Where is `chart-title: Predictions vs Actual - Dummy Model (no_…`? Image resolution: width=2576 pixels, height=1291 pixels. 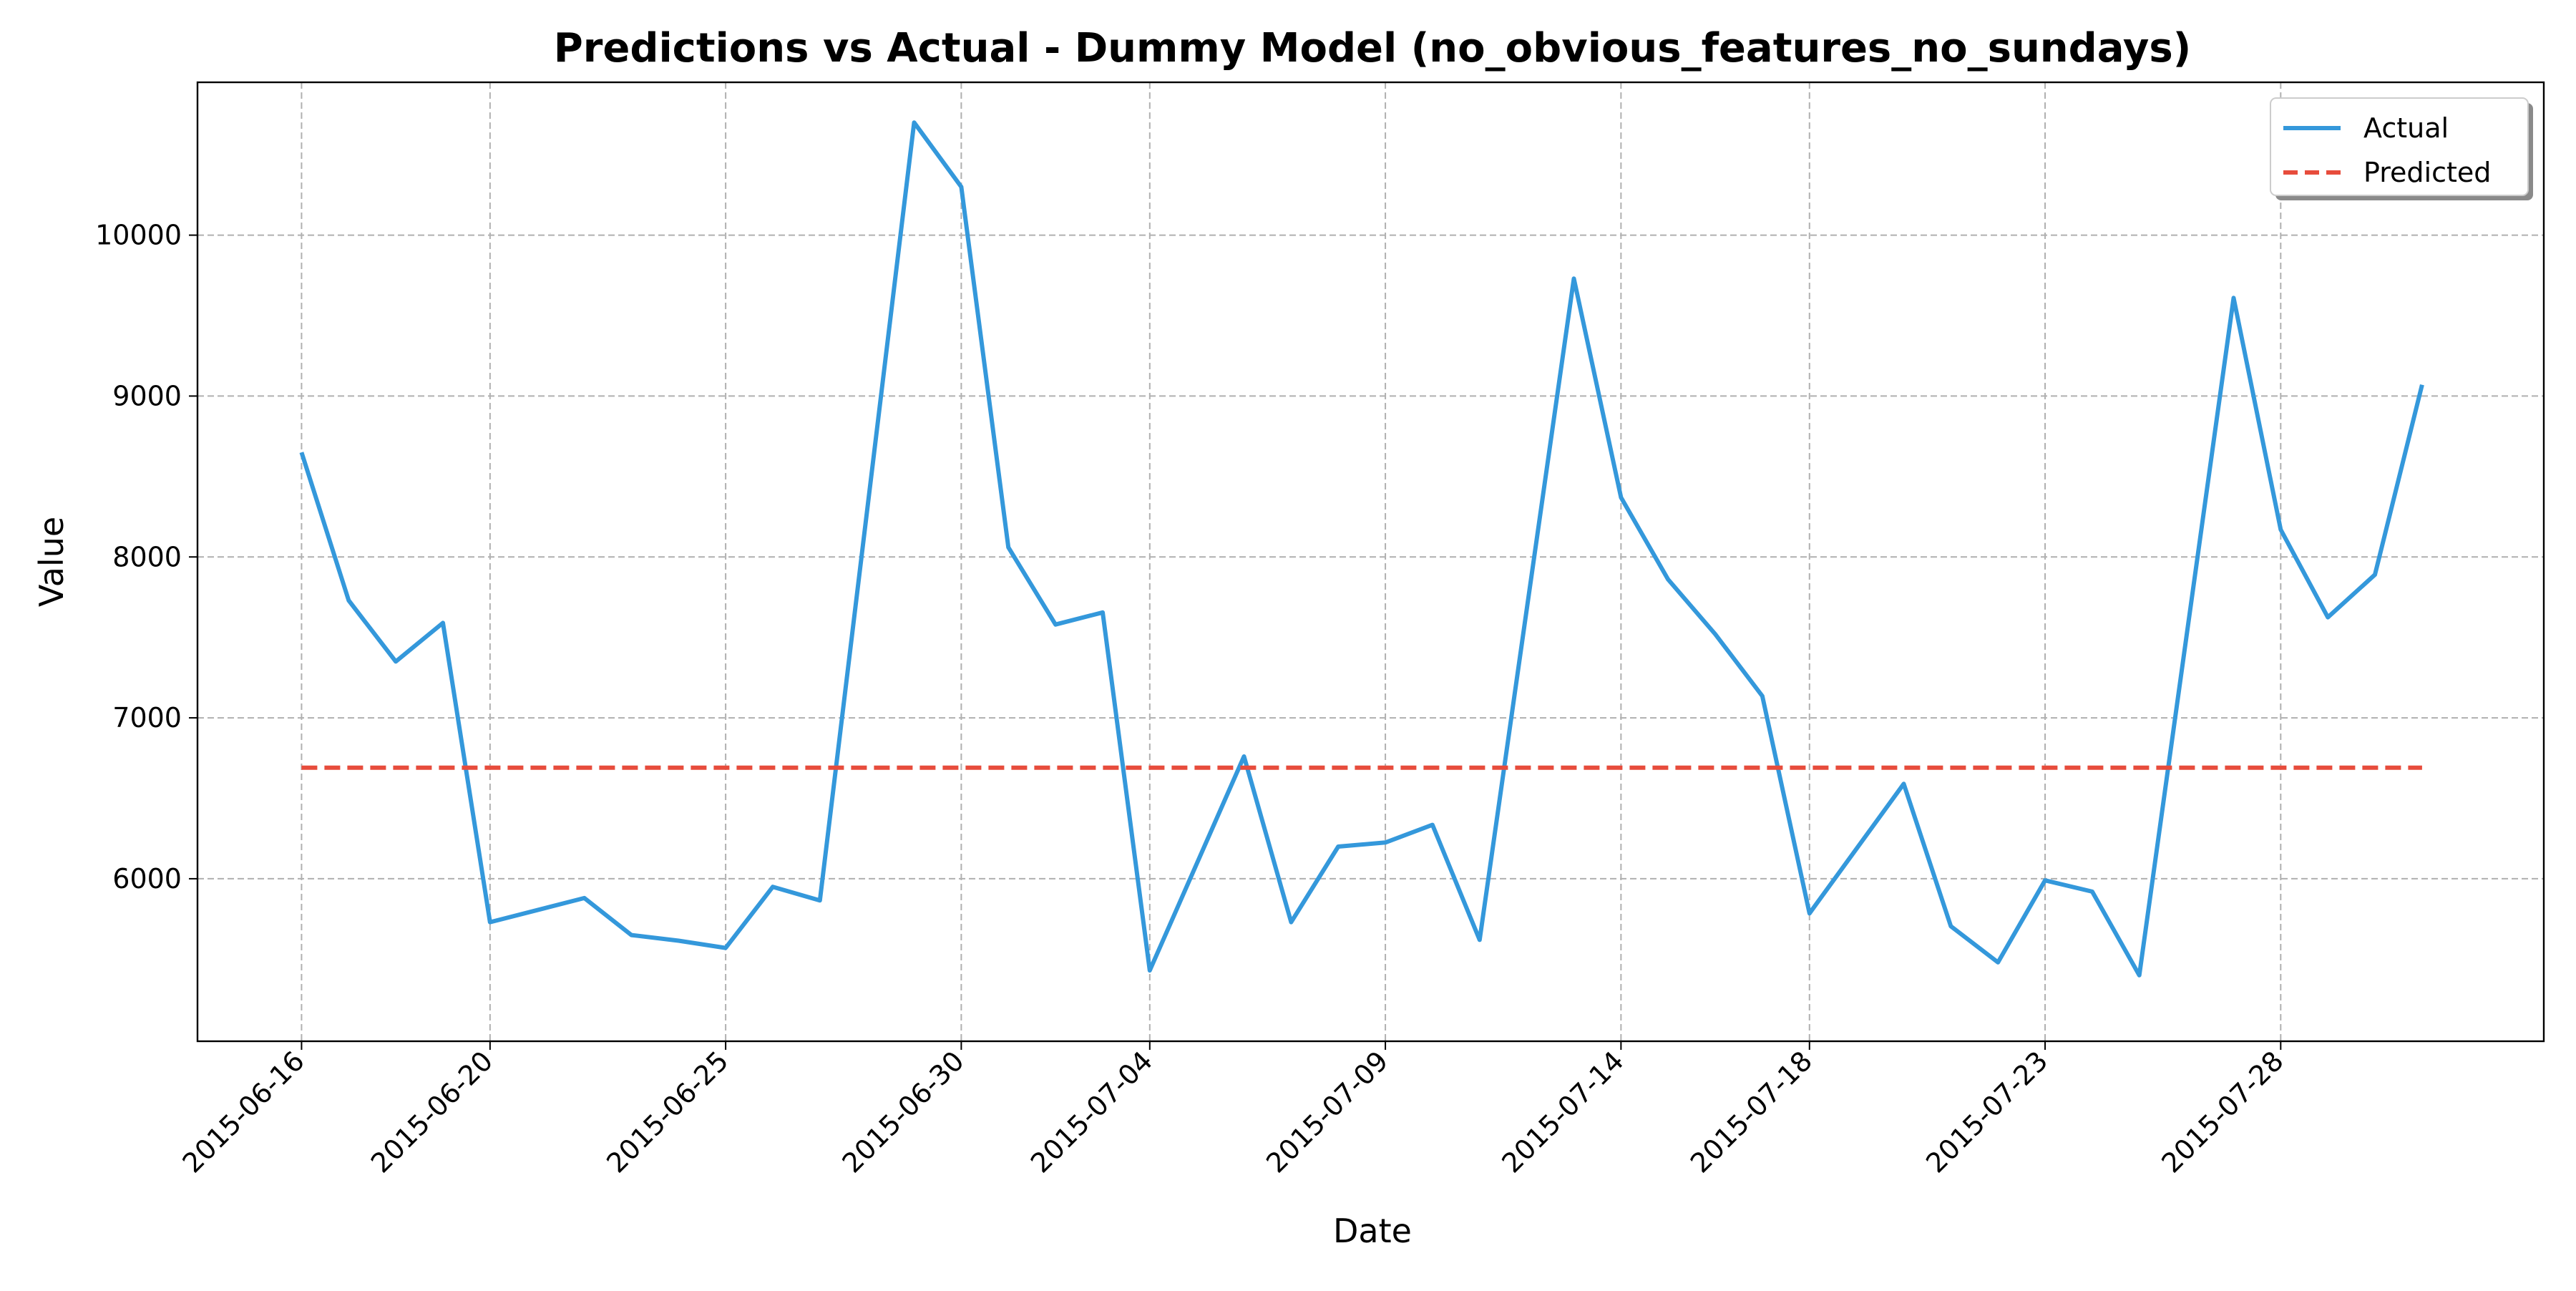 chart-title: Predictions vs Actual - Dummy Model (no_… is located at coordinates (1373, 48).